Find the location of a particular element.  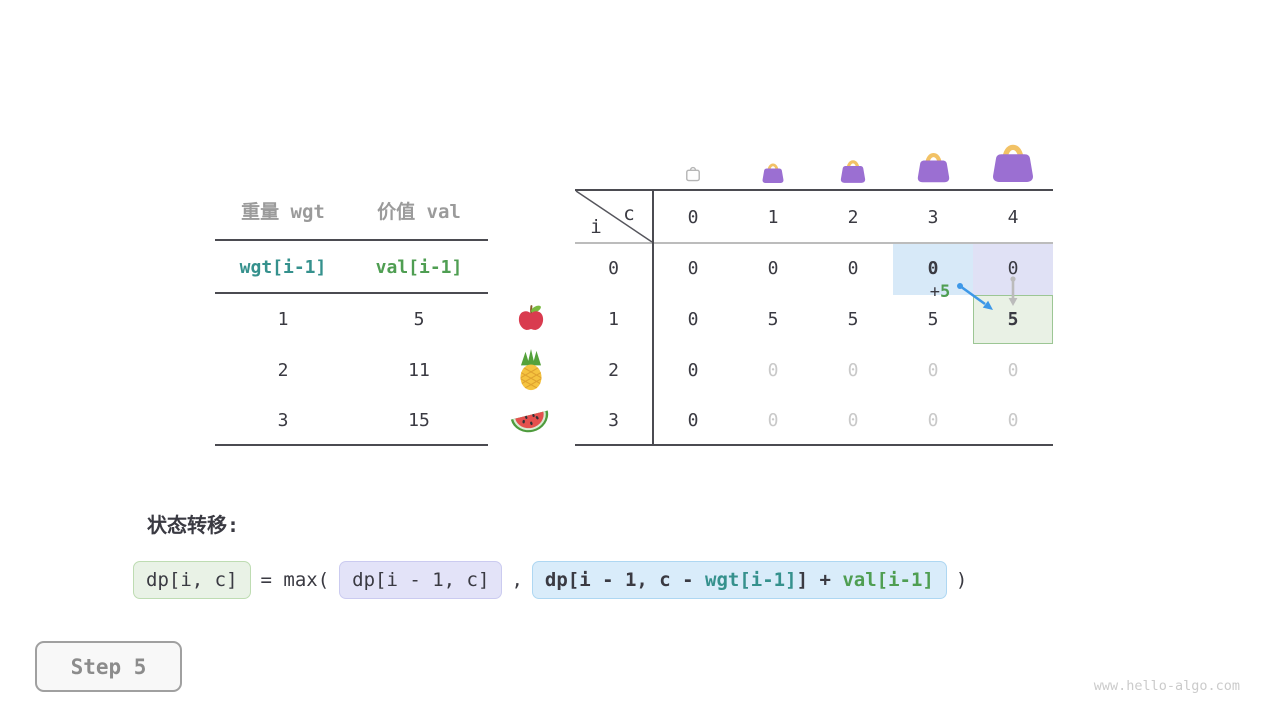

dp-cell-r2-c0: 0 is located at coordinates (693, 370).